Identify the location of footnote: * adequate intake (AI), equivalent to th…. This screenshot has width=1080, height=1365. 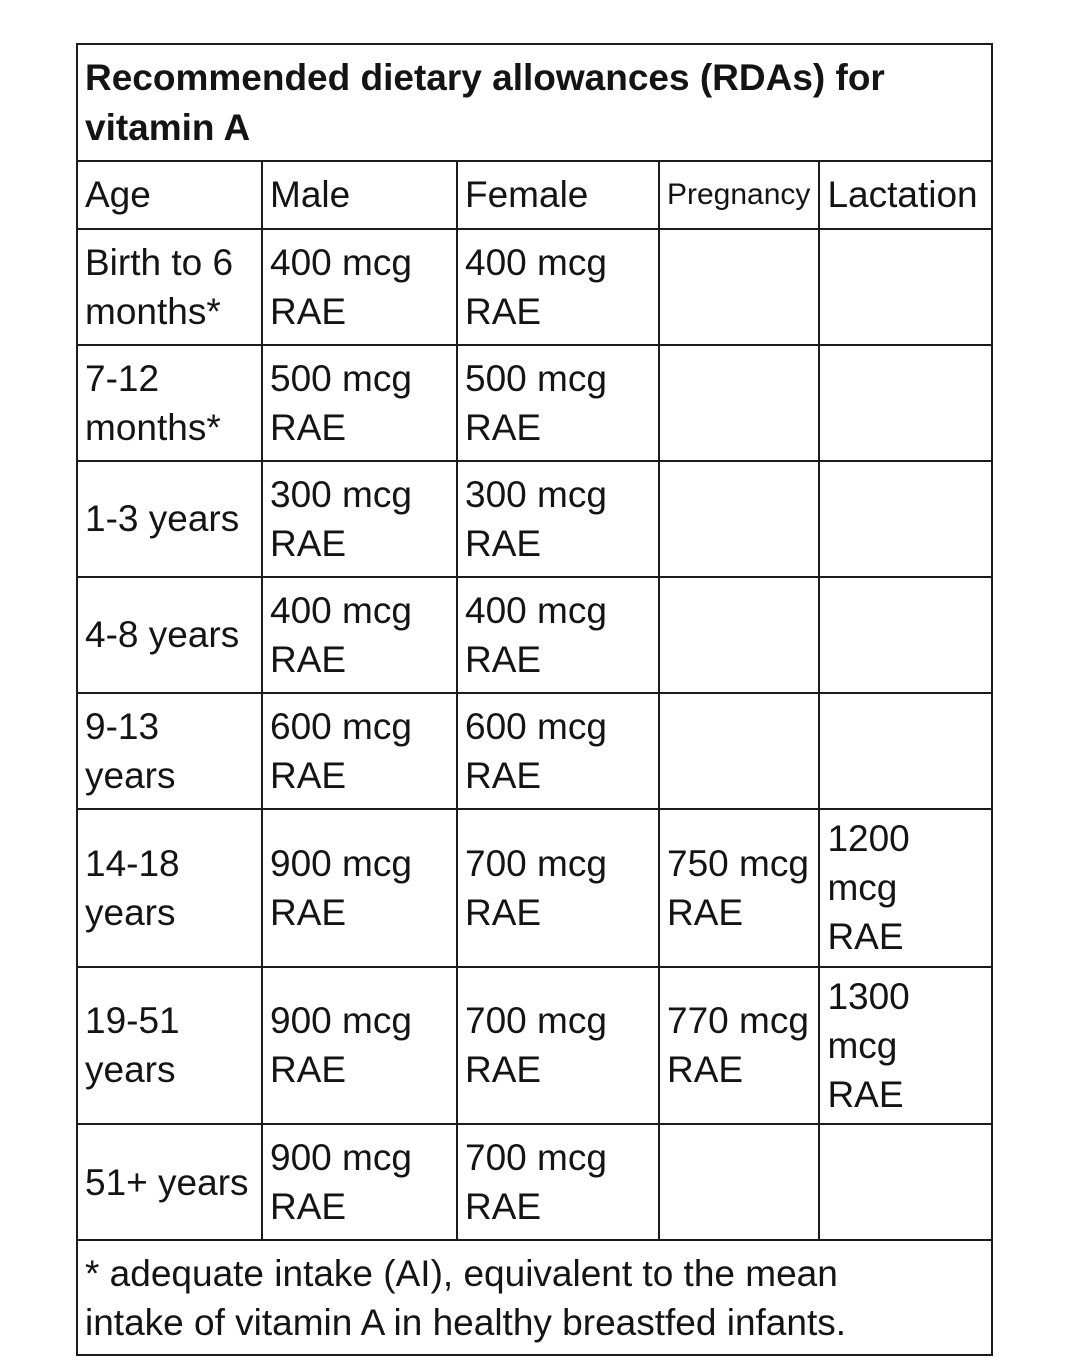
(534, 1298).